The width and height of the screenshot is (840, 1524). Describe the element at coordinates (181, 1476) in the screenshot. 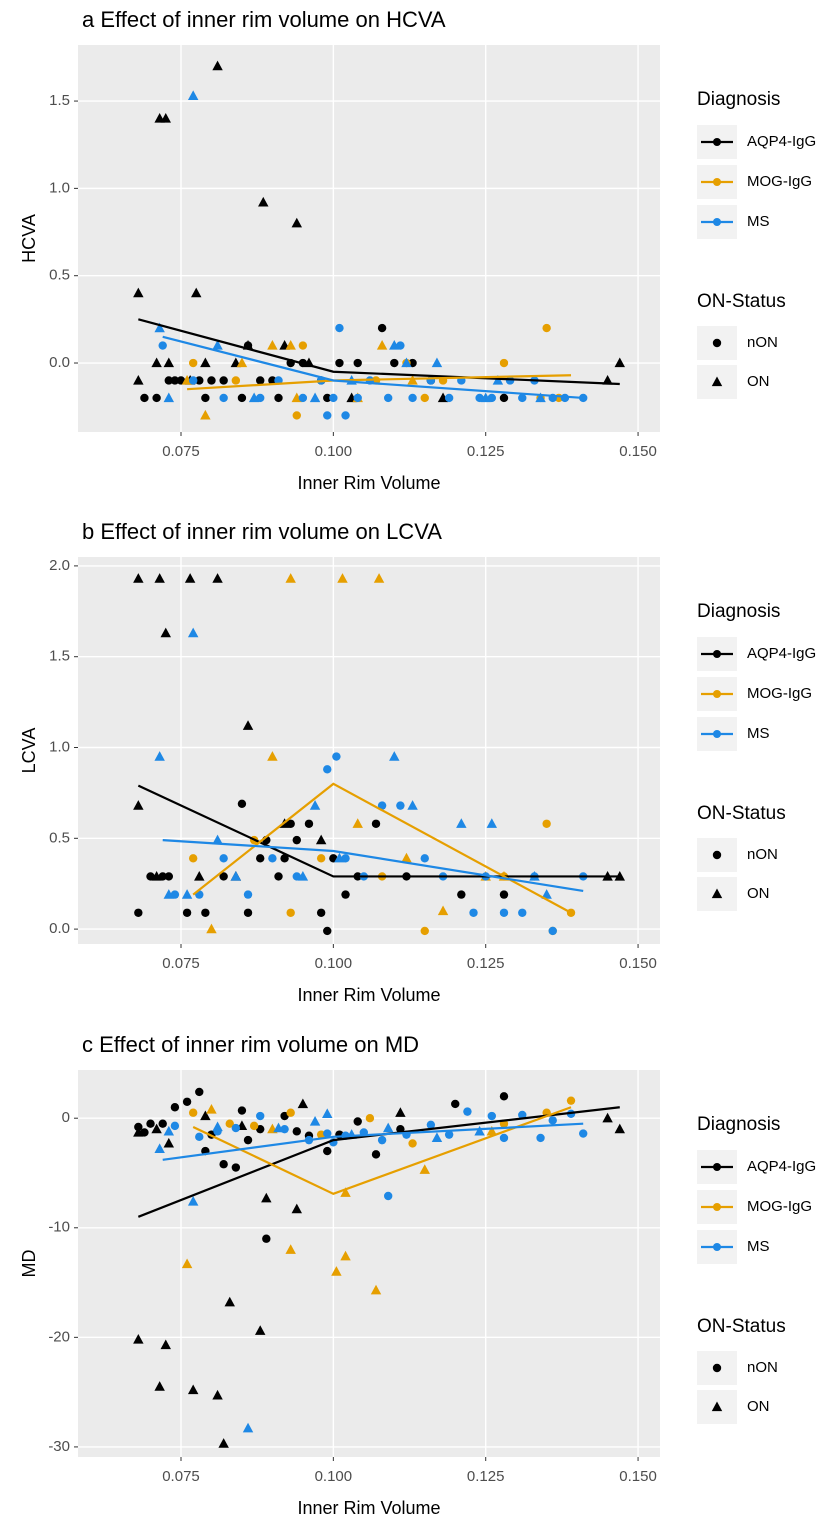

I see `x-tick-label: 0.075` at that location.